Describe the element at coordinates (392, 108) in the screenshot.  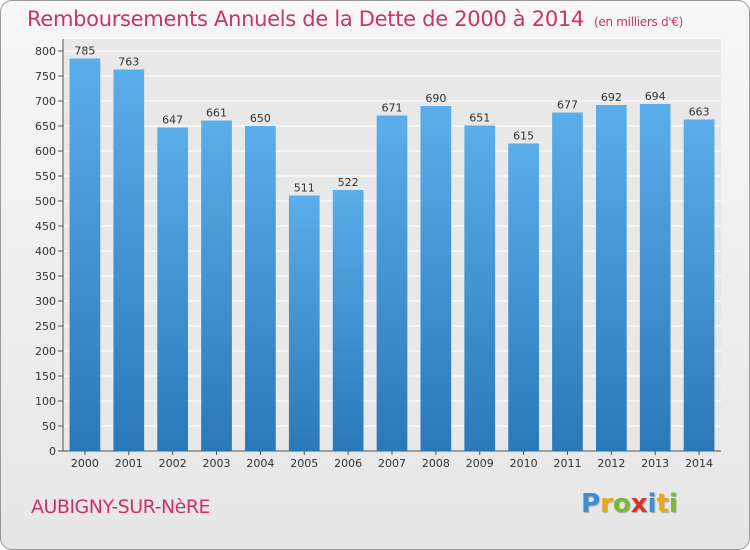
I see `bar-value-label: 671` at that location.